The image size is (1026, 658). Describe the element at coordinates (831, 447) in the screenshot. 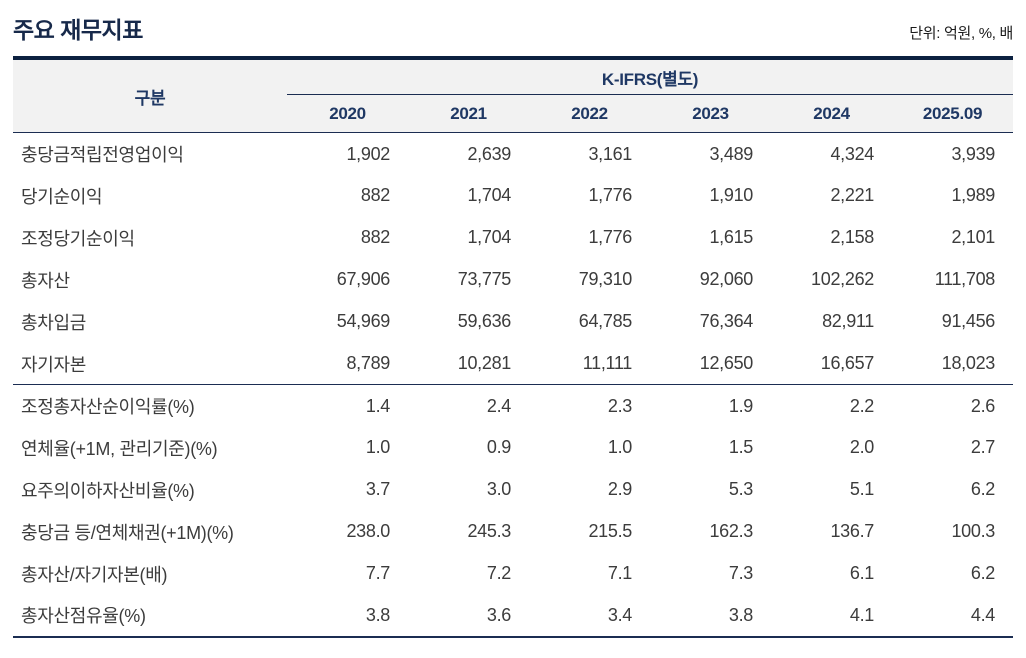

I see `row-value: 2.0` at that location.